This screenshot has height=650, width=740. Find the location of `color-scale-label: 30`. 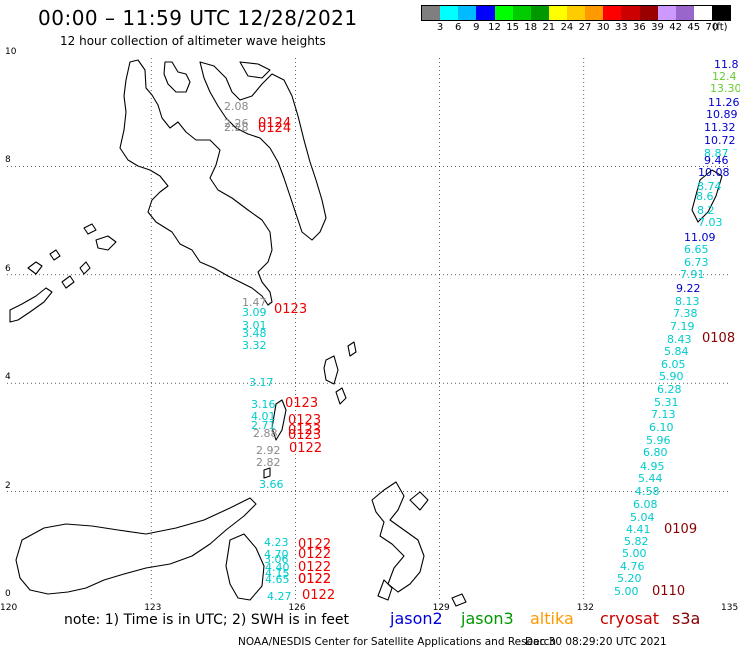

color-scale-label: 30 is located at coordinates (603, 27).